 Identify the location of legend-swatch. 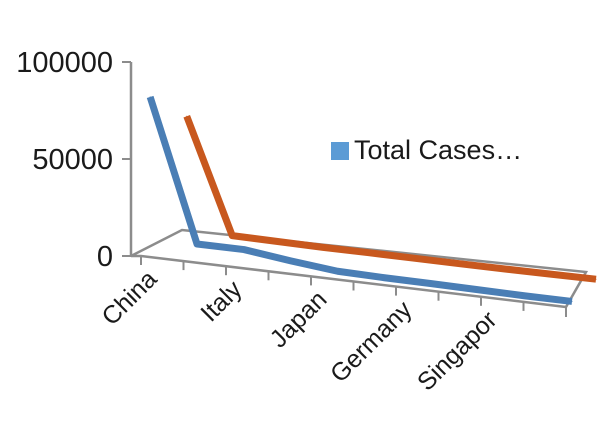
(340, 151).